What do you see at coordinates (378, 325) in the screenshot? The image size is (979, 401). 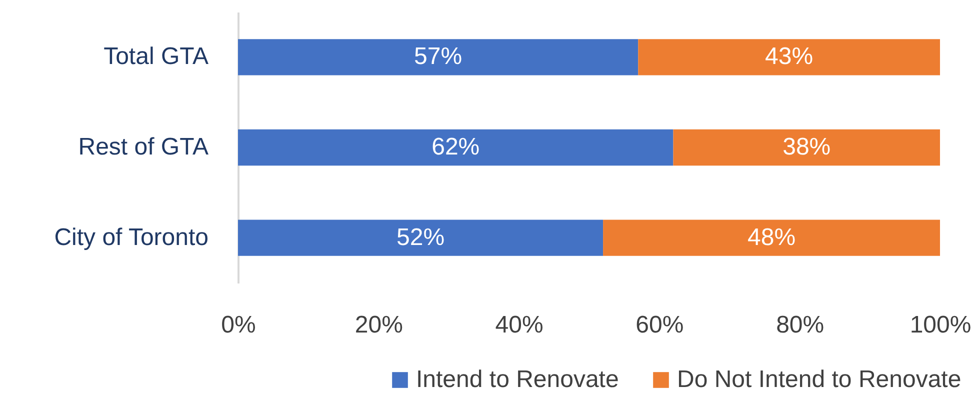 I see `x-tick-label: 20%` at bounding box center [378, 325].